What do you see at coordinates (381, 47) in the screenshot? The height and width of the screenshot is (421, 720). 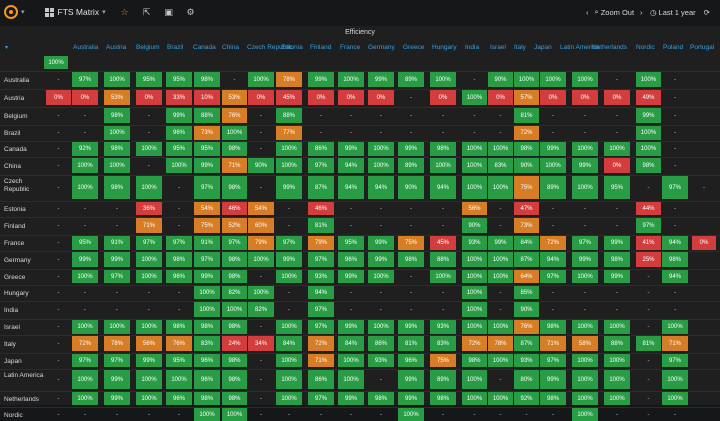 I see `column-header: Germany` at bounding box center [381, 47].